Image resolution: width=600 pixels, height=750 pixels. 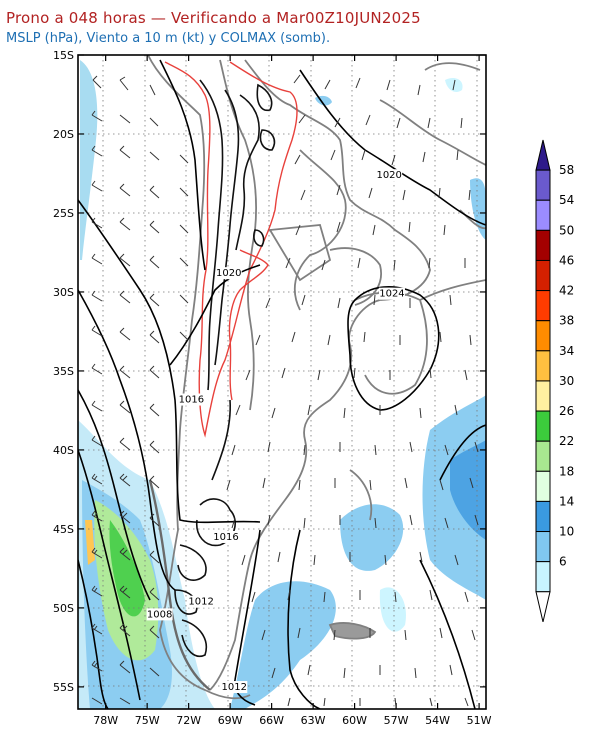 I want to click on lon-label: 69W, so click(x=230, y=720).